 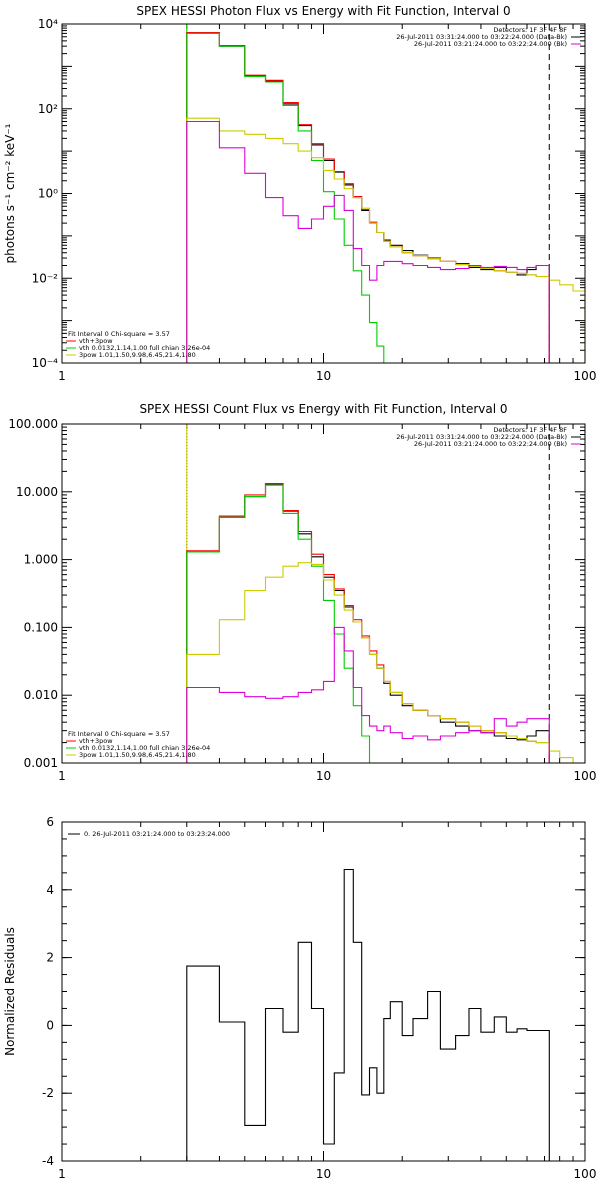 I want to click on y-axis-label: Normalized Residuals, so click(x=10, y=991).